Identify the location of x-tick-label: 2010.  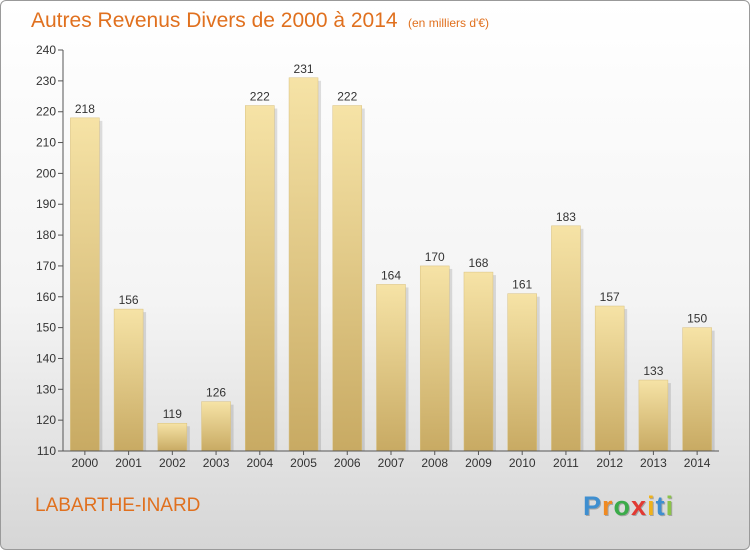
(522, 463).